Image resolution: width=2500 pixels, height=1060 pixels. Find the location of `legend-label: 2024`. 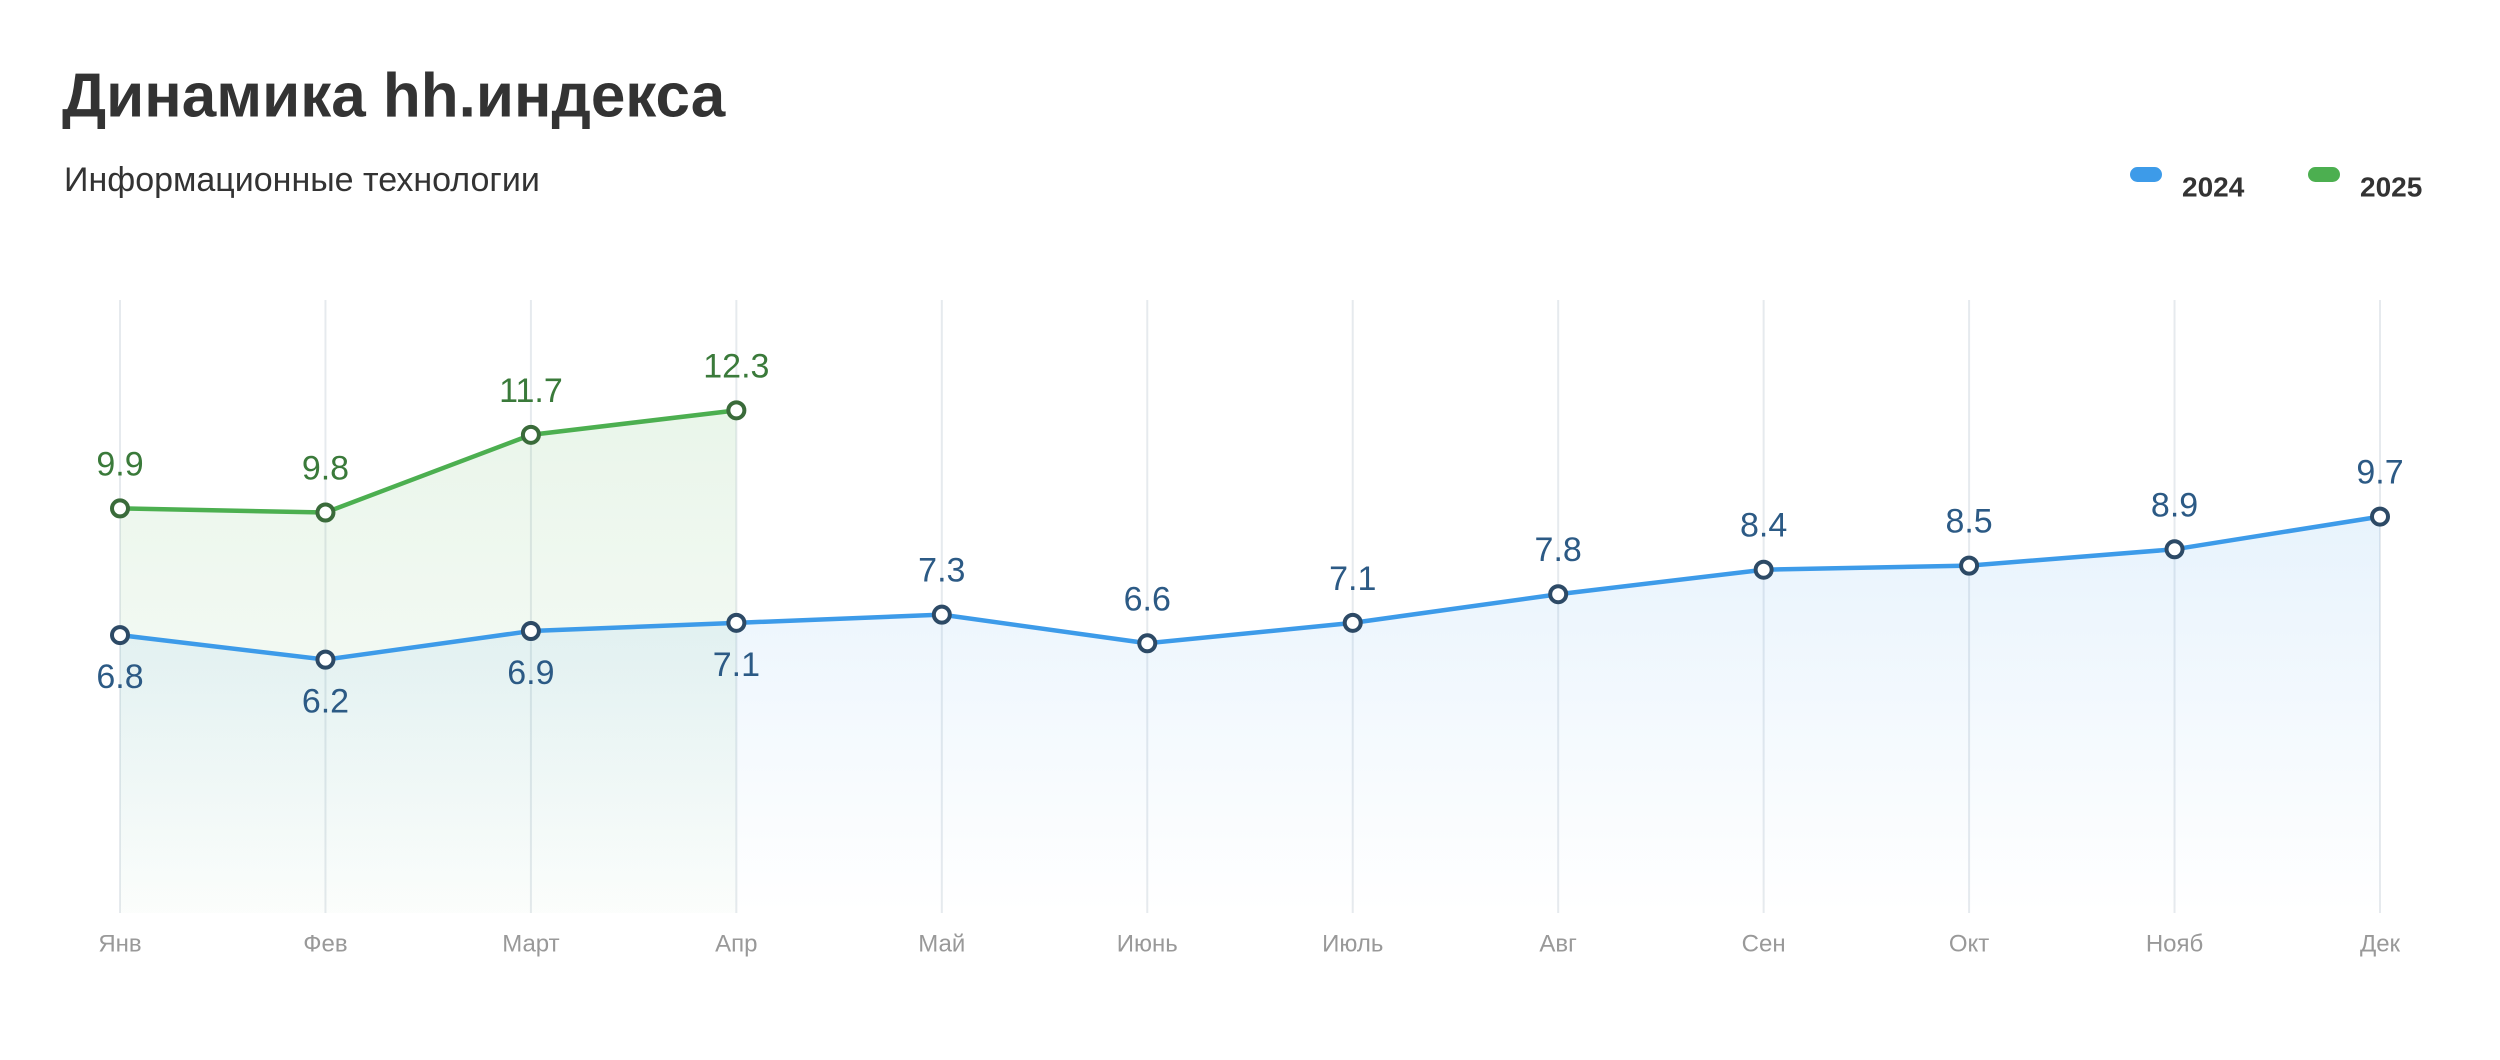

legend-label: 2024 is located at coordinates (2213, 186).